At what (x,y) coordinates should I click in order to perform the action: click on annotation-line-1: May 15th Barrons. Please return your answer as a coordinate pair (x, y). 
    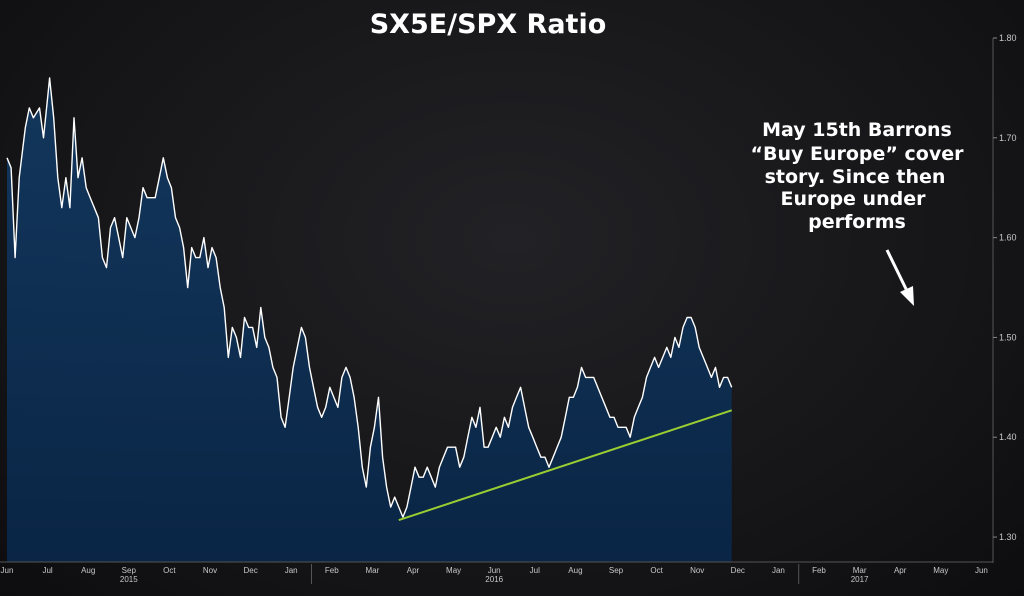
    Looking at the image, I should click on (857, 130).